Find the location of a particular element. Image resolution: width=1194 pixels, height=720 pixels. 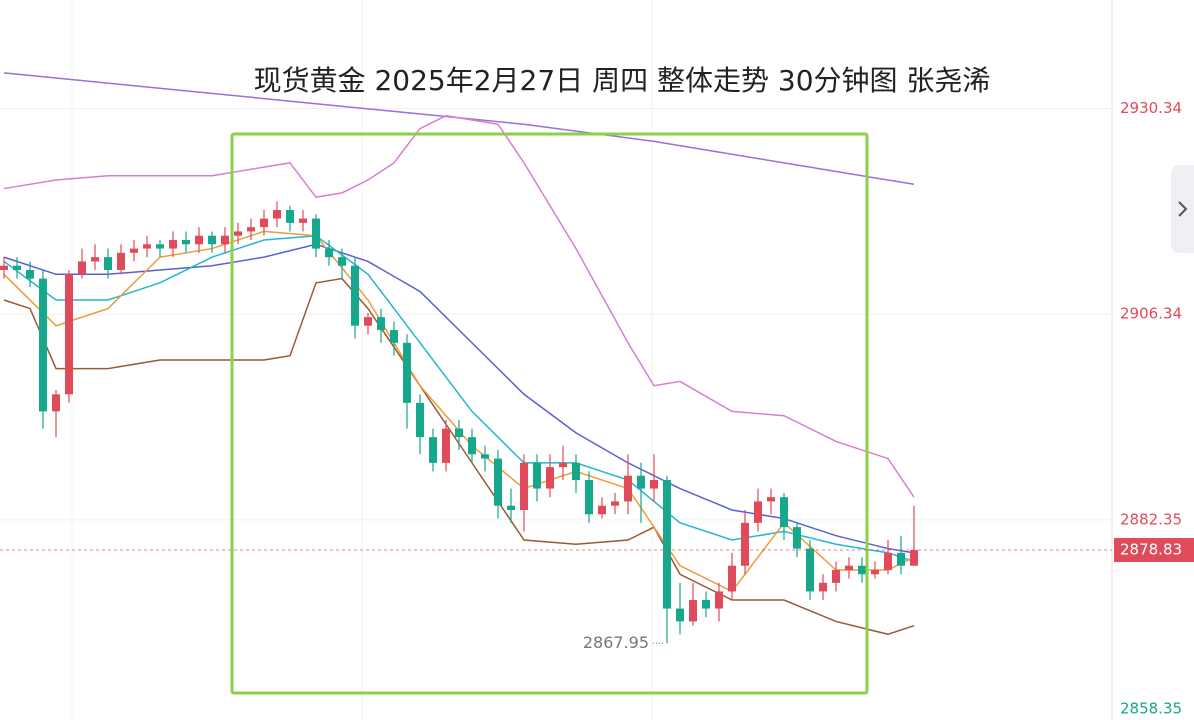

chevron-icon is located at coordinates (1183, 209).